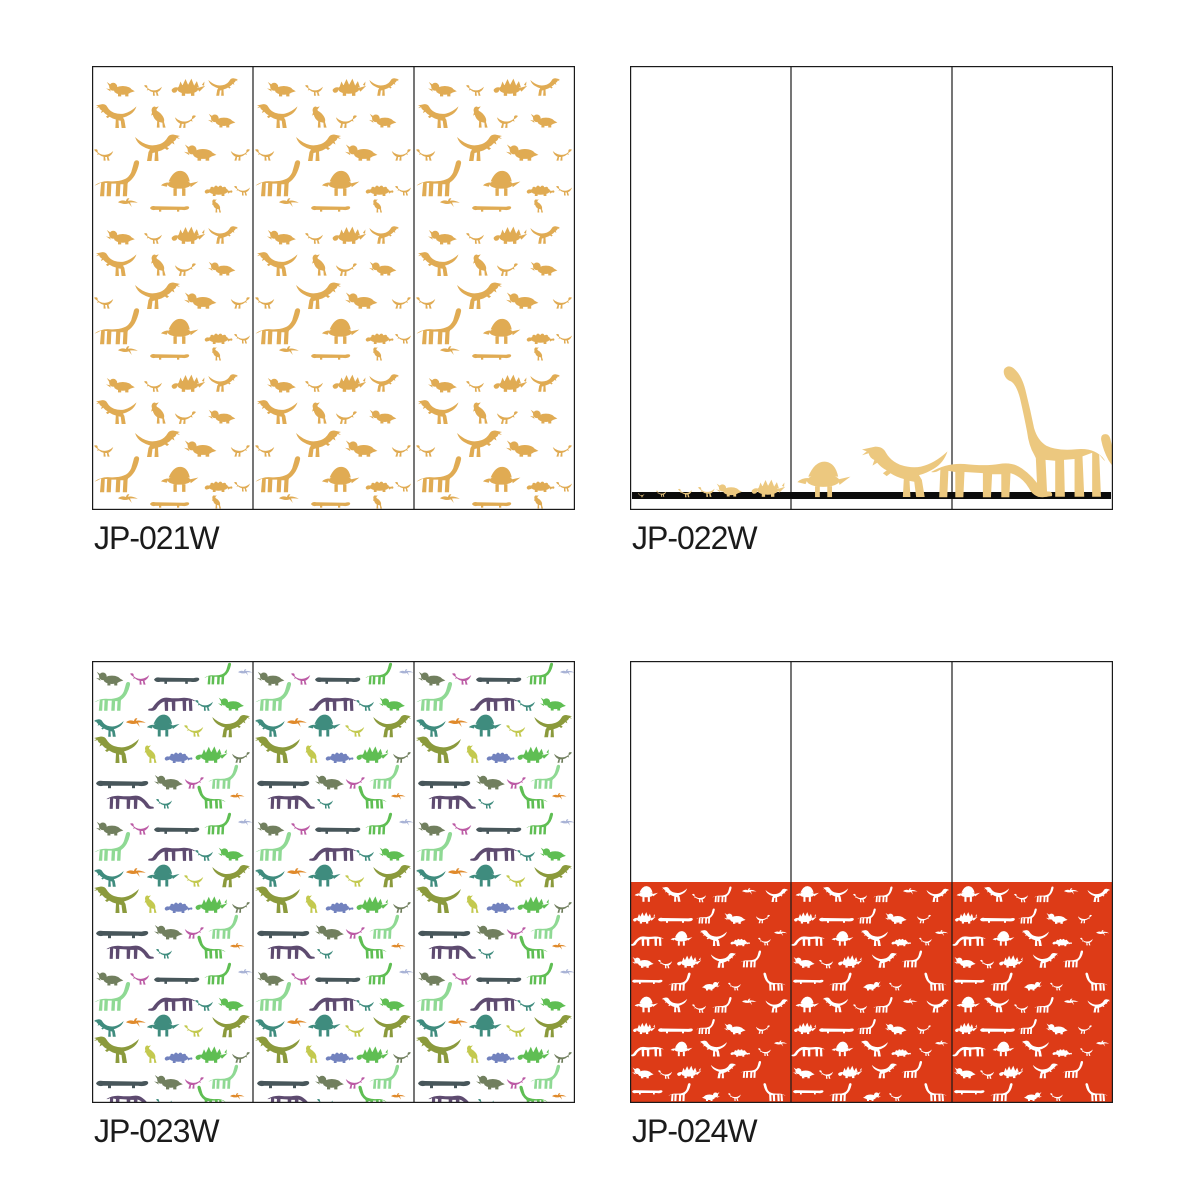 Image resolution: width=1200 pixels, height=1200 pixels. What do you see at coordinates (695, 1131) in the screenshot?
I see `product-code: JP-024W` at bounding box center [695, 1131].